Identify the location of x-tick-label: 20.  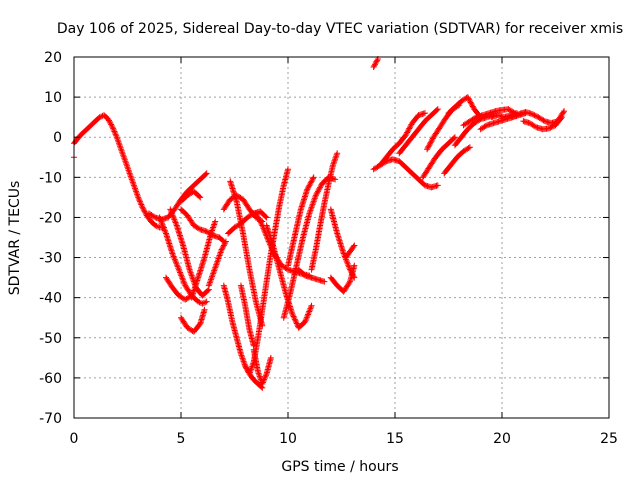
(502, 439).